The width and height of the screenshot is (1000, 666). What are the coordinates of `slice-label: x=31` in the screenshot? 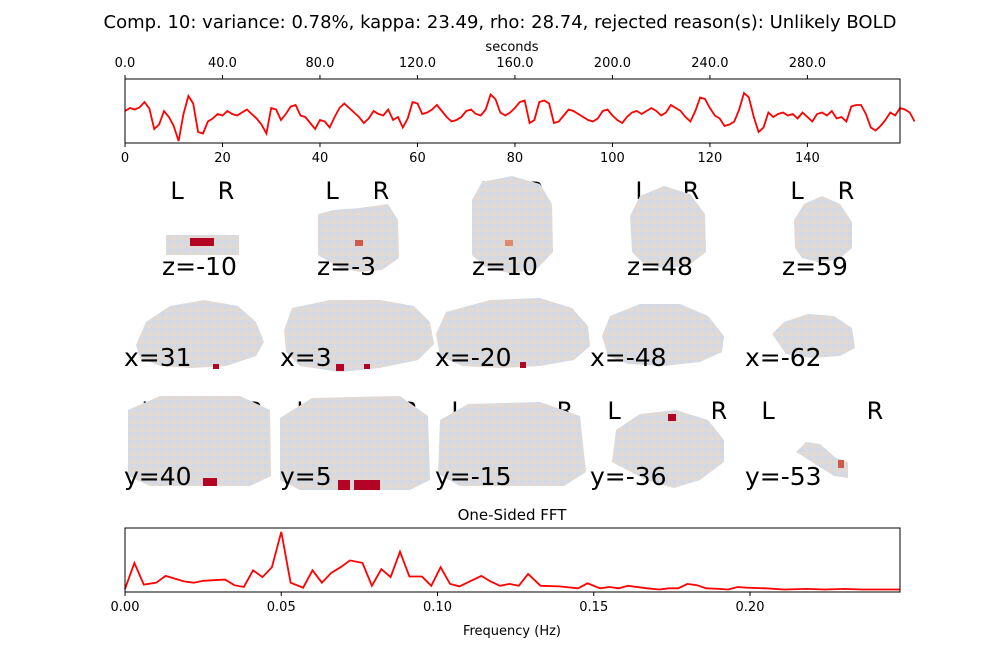 It's located at (158, 357).